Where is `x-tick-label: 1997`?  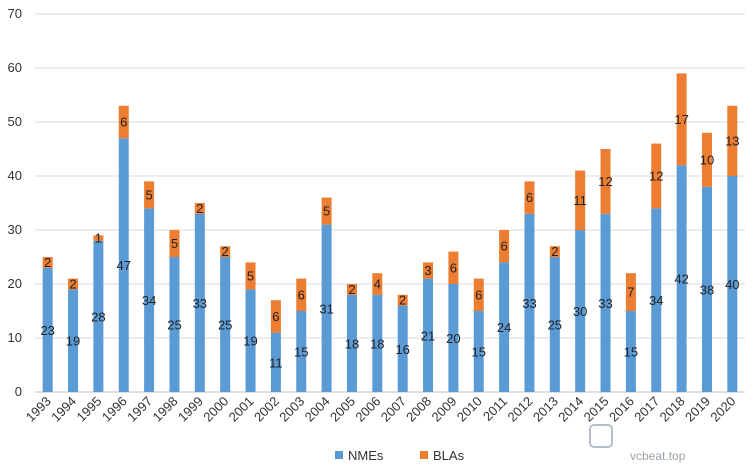 x-tick-label: 1997 is located at coordinates (139, 409).